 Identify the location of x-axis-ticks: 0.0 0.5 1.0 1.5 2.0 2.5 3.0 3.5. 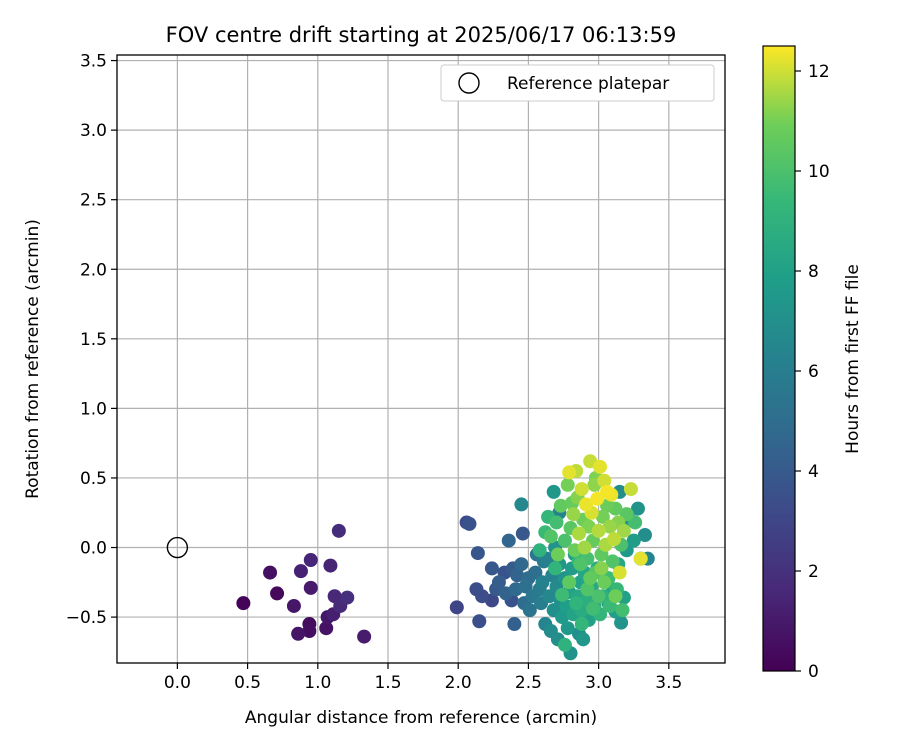
(423, 678).